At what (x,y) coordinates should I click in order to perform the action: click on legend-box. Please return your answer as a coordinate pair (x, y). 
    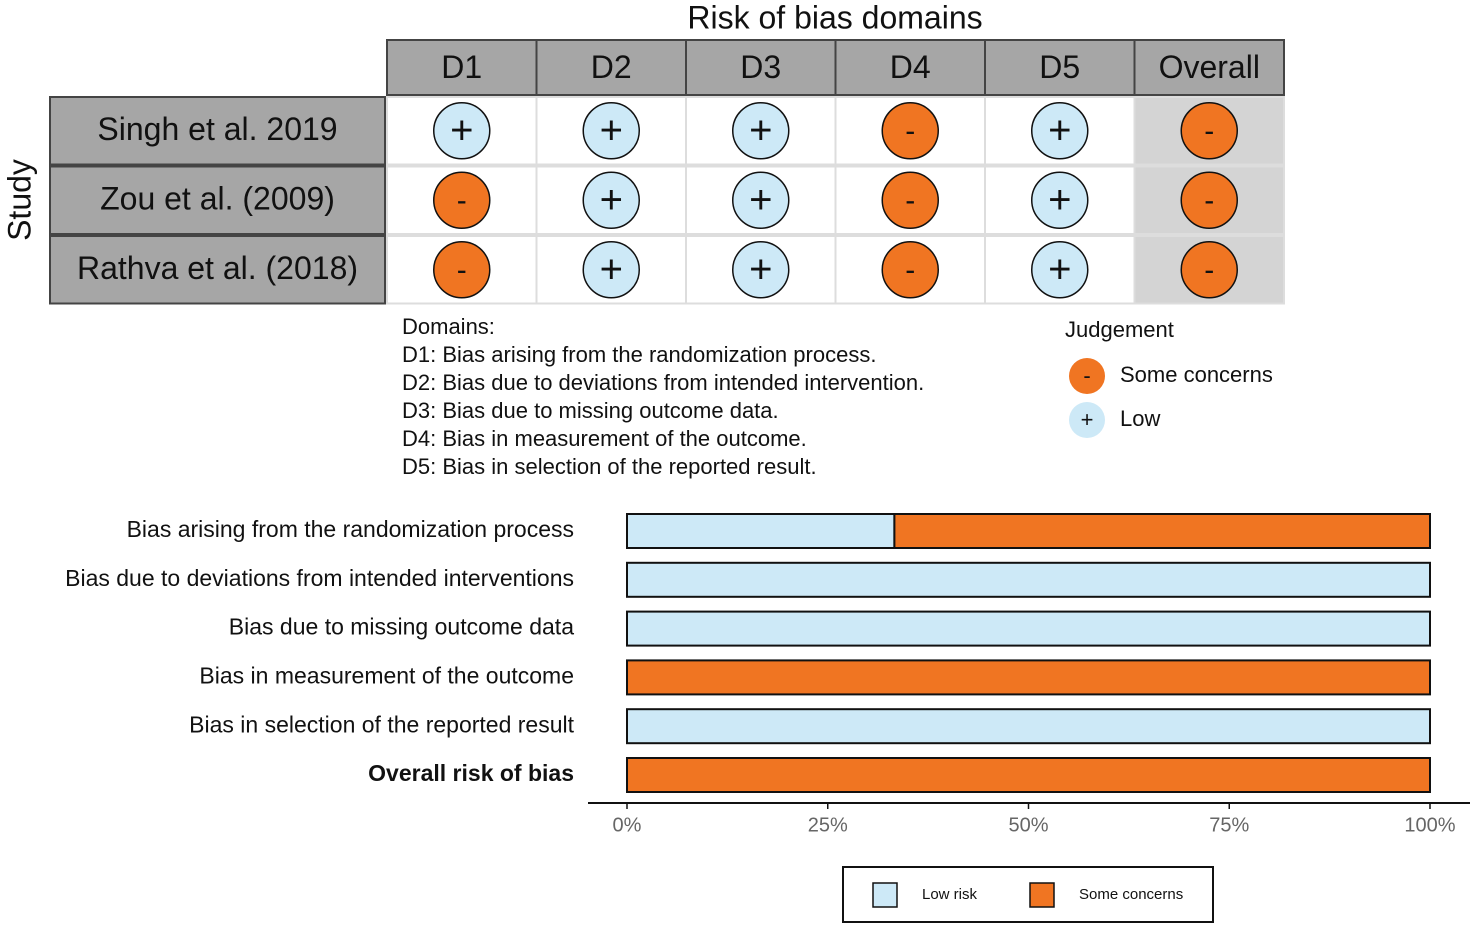
    Looking at the image, I should click on (1028, 894).